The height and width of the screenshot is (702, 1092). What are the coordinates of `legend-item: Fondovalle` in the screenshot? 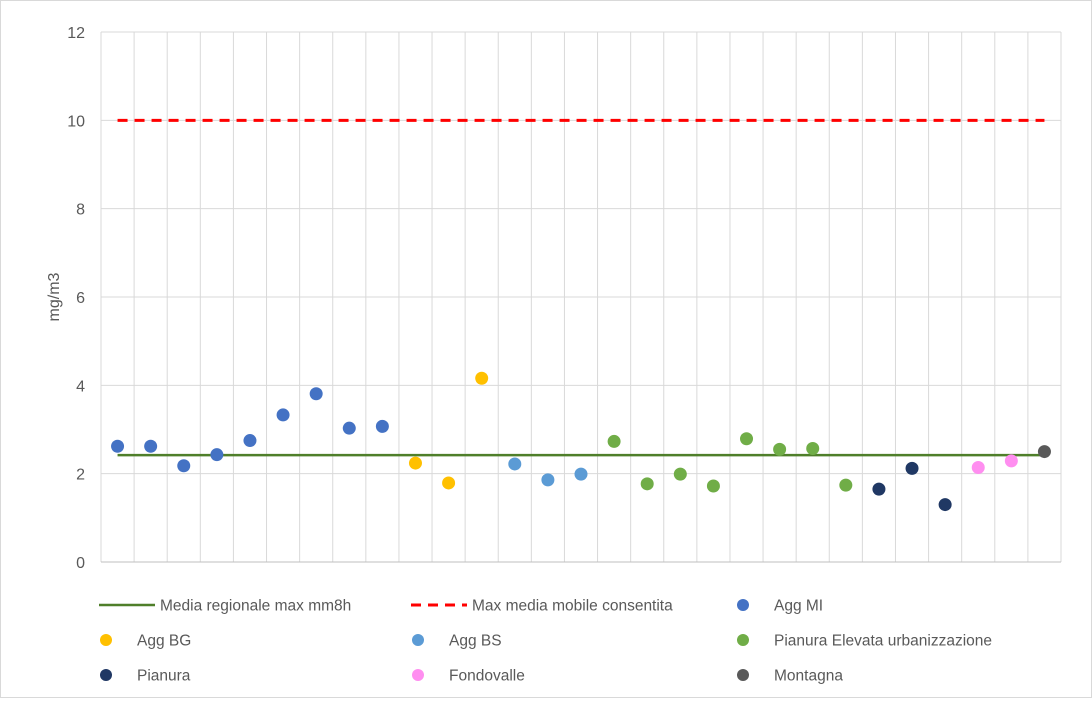 It's located at (468, 676).